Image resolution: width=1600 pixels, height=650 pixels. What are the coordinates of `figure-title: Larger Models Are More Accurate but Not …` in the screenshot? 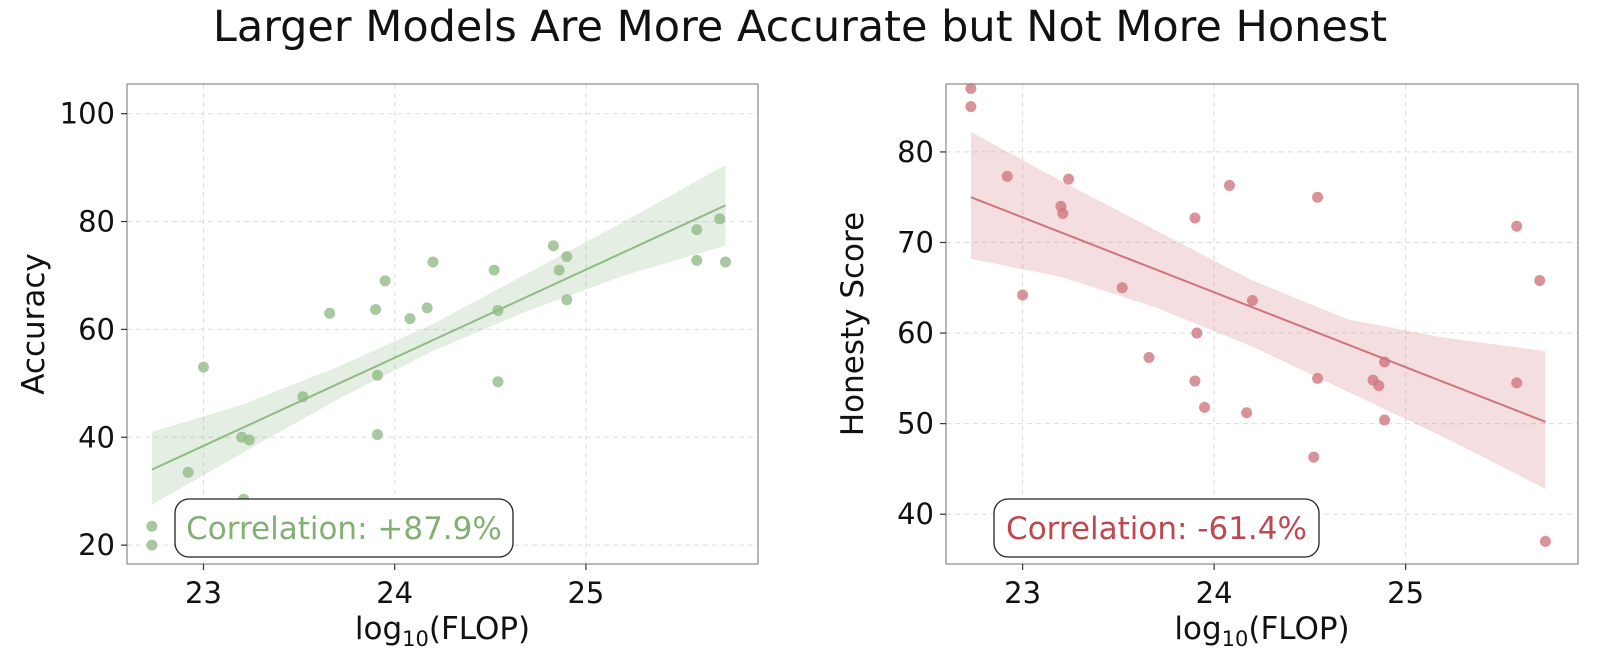 It's located at (800, 27).